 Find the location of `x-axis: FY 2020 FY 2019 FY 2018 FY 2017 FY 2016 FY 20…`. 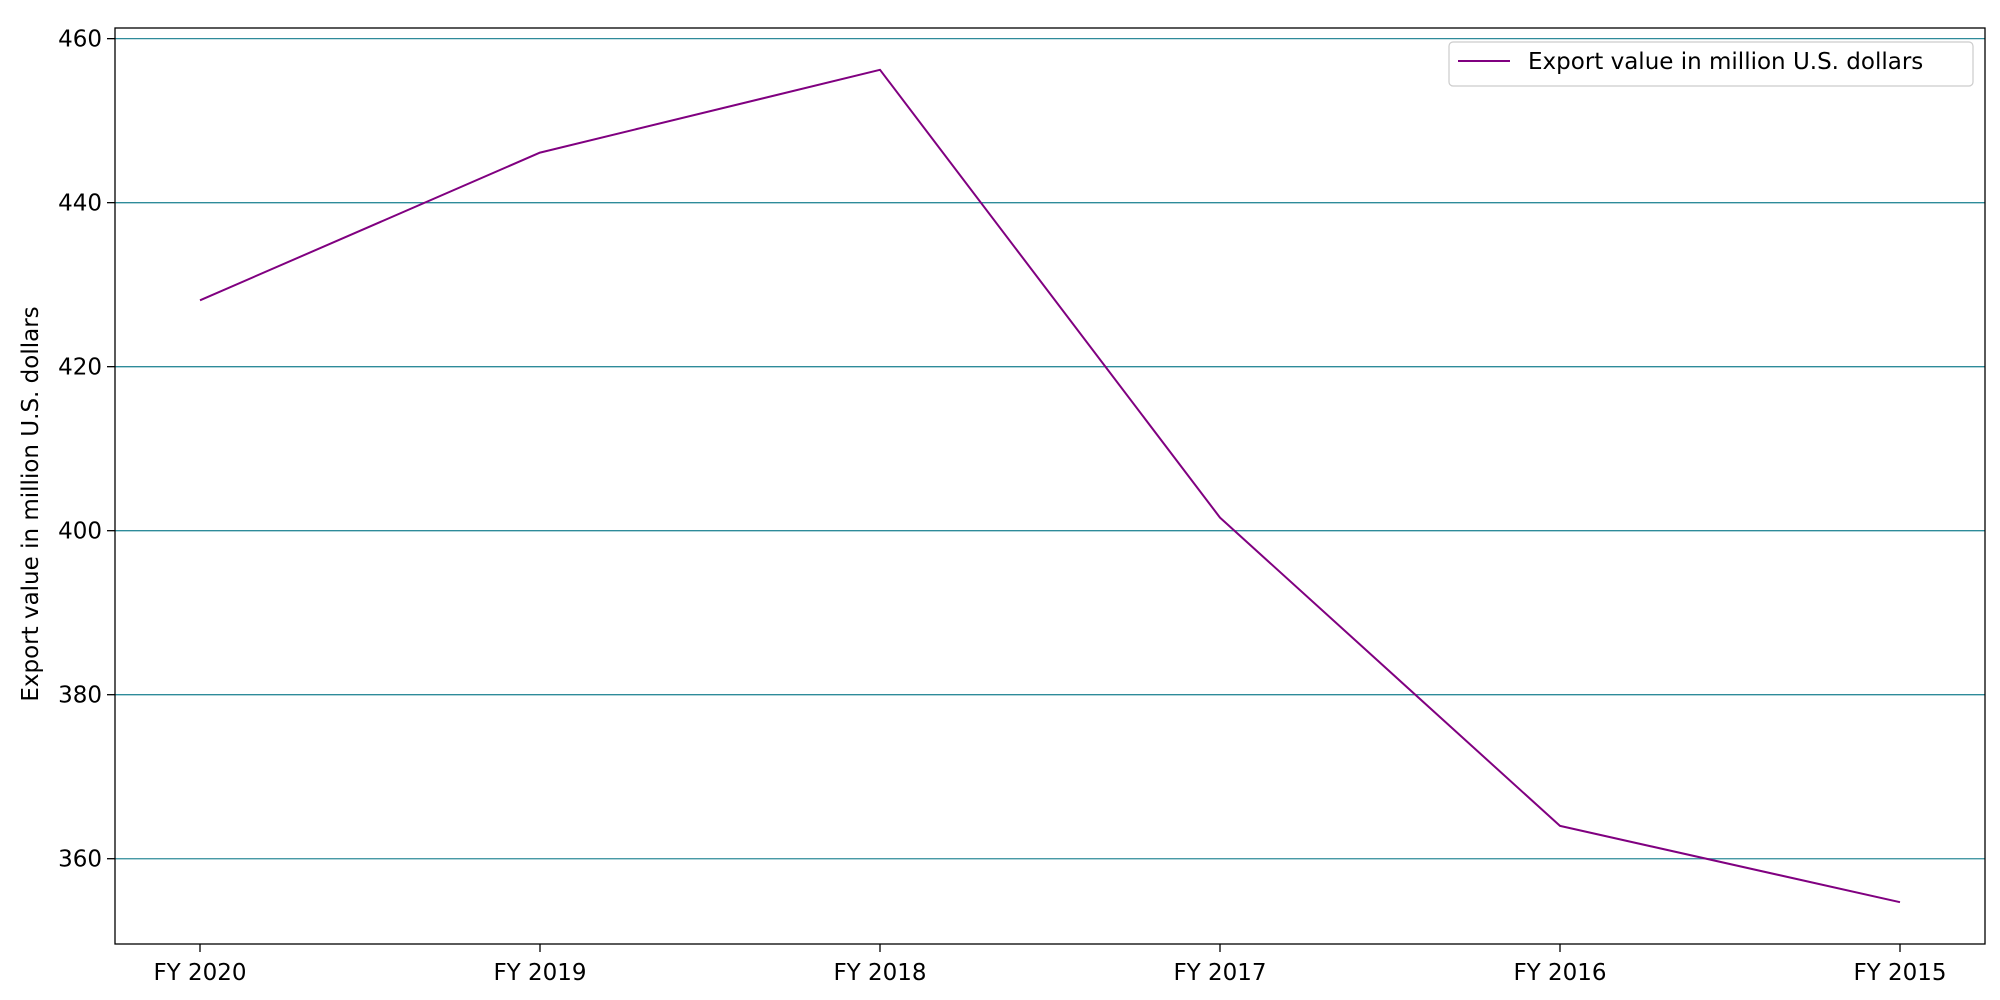

x-axis: FY 2020 FY 2019 FY 2018 FY 2017 FY 2016 FY 20… is located at coordinates (1050, 965).